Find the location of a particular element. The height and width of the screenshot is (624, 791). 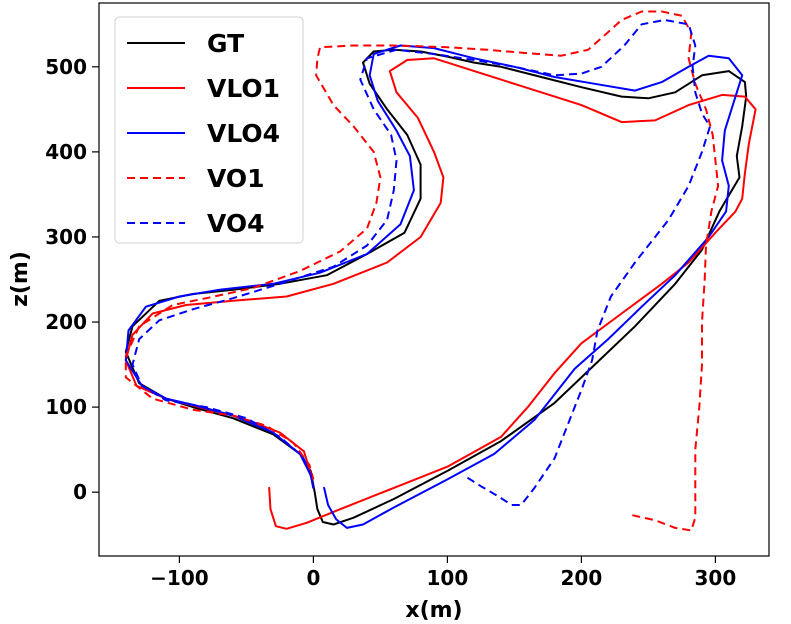

legend-label-vlo4: VLO4 is located at coordinates (243, 133).